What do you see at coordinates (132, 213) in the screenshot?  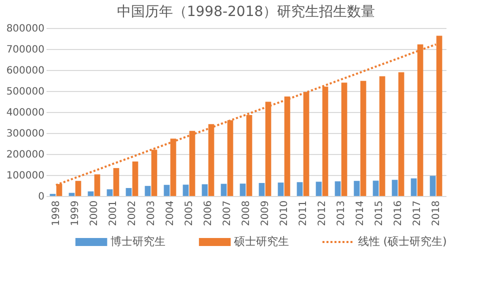 I see `x-tick-label: 2002` at bounding box center [132, 213].